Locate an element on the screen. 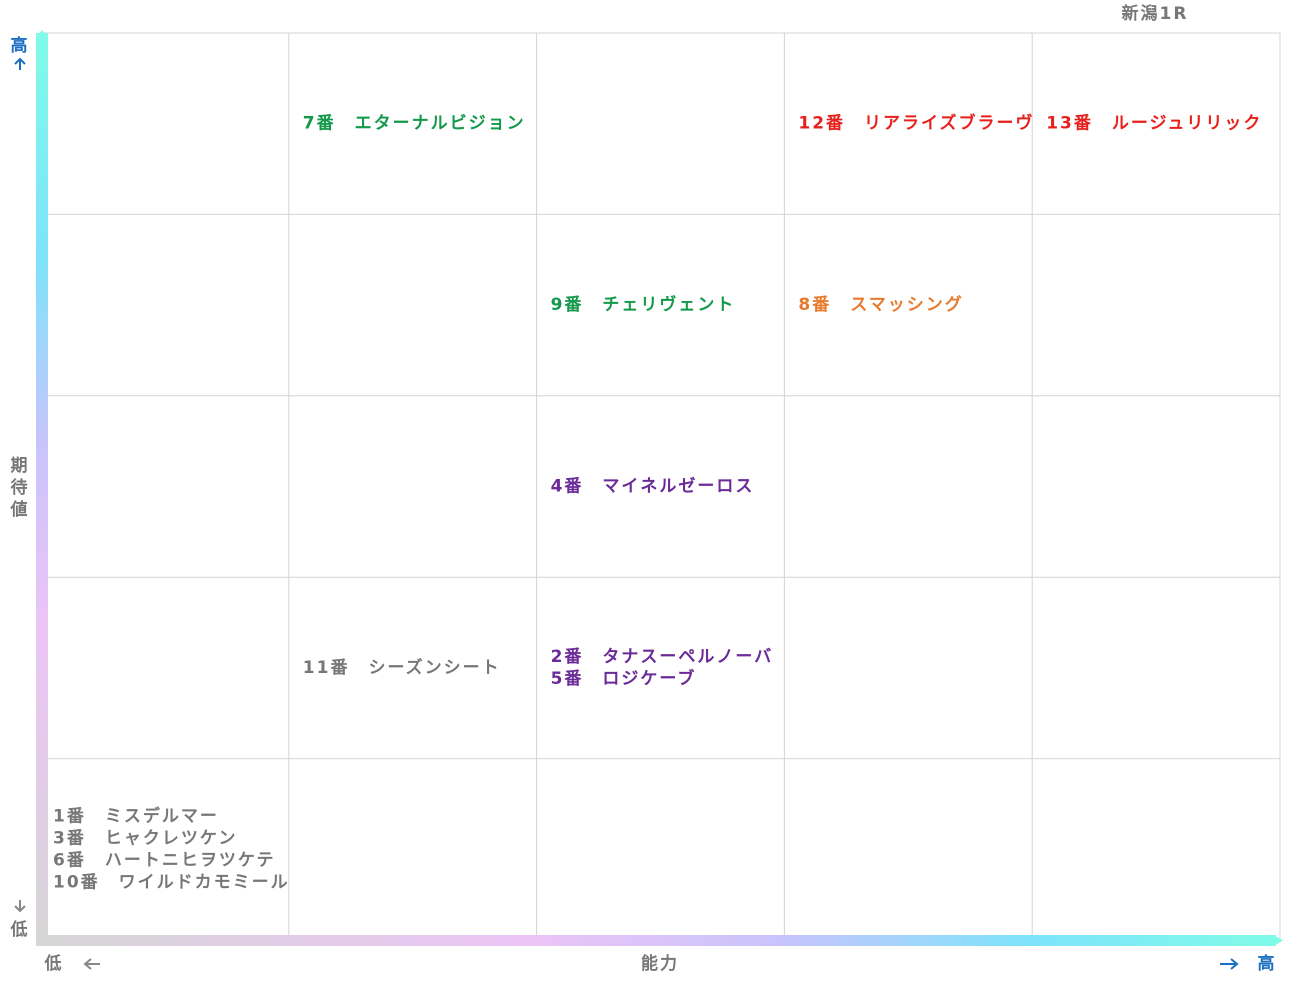 The image size is (1291, 987). cell-entry: 3番 ヒャクレツケン is located at coordinates (145, 838).